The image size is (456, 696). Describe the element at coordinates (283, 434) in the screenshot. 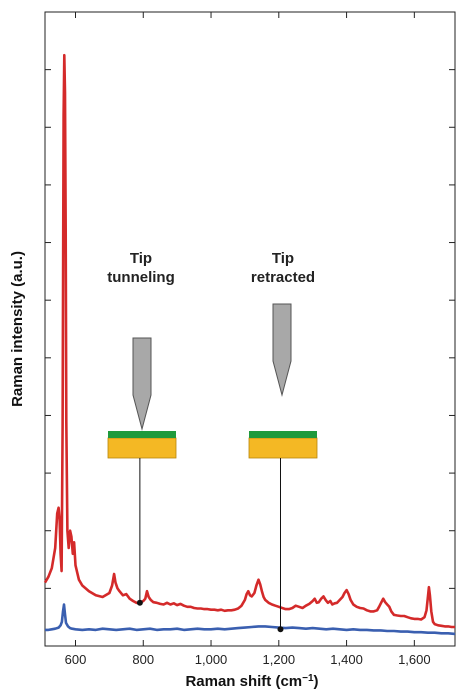

I see `substrate-green-layer-right` at that location.